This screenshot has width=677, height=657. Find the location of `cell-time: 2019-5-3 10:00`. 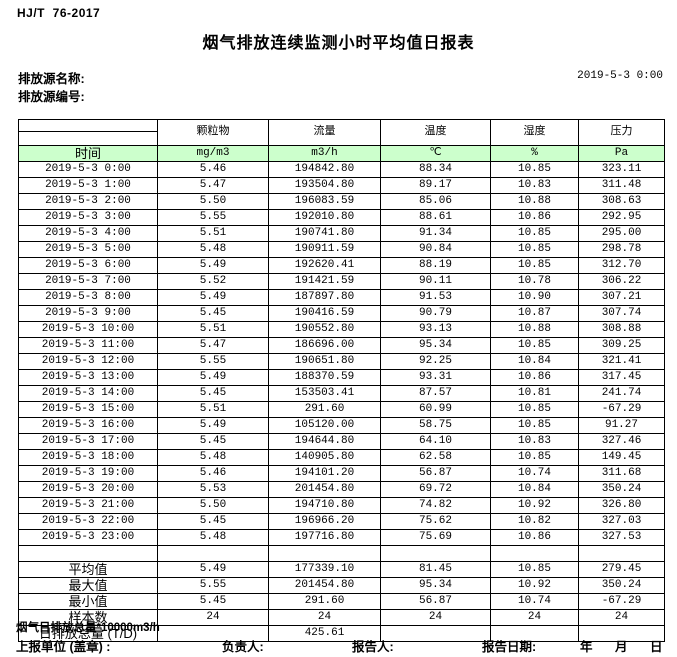

cell-time: 2019-5-3 10:00 is located at coordinates (88, 329).